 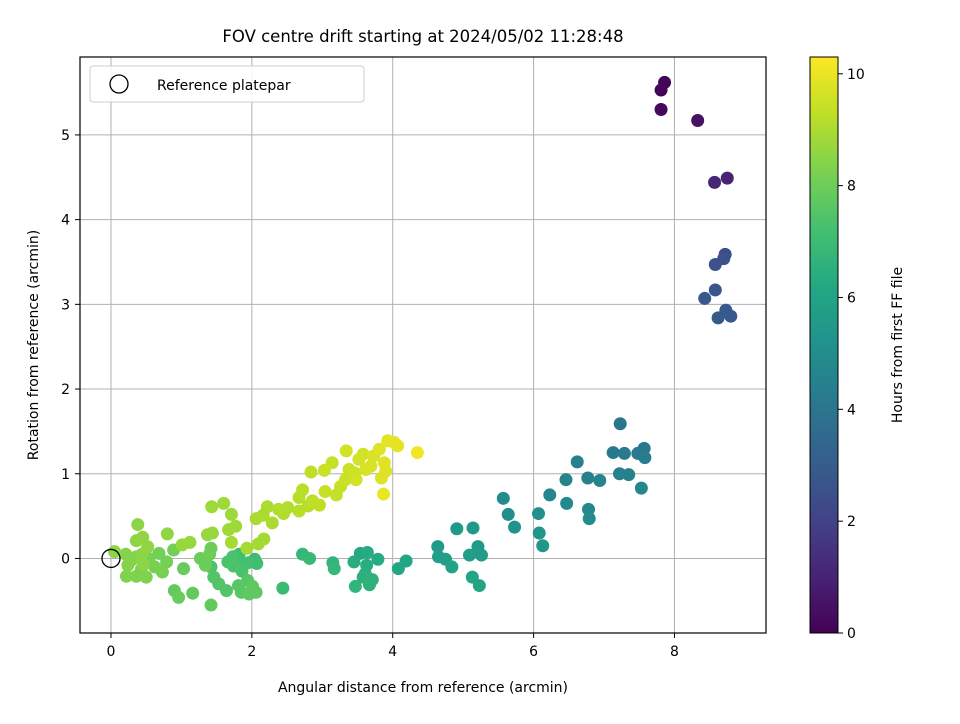 I want to click on x-axis-ticks: 0 2 4 6 8, so click(x=393, y=646).